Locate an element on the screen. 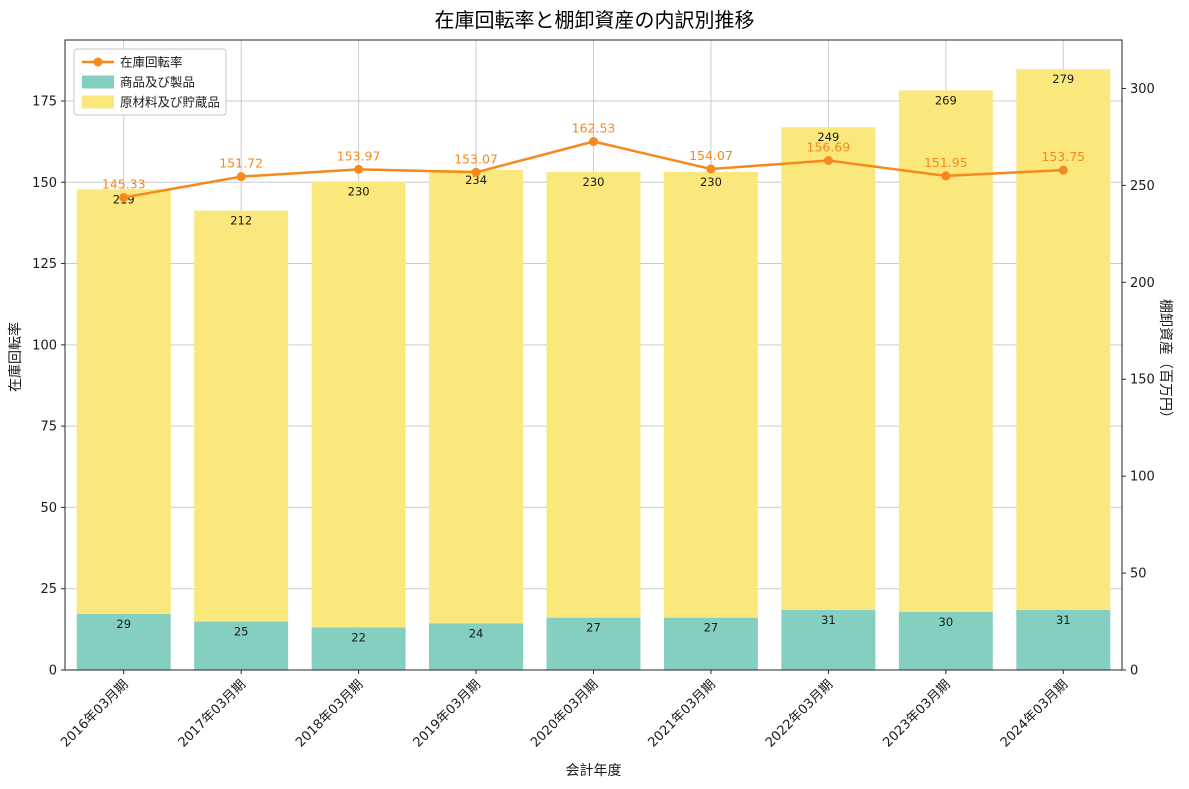  left-y-axis-label: 在庫回転率 is located at coordinates (16, 357).